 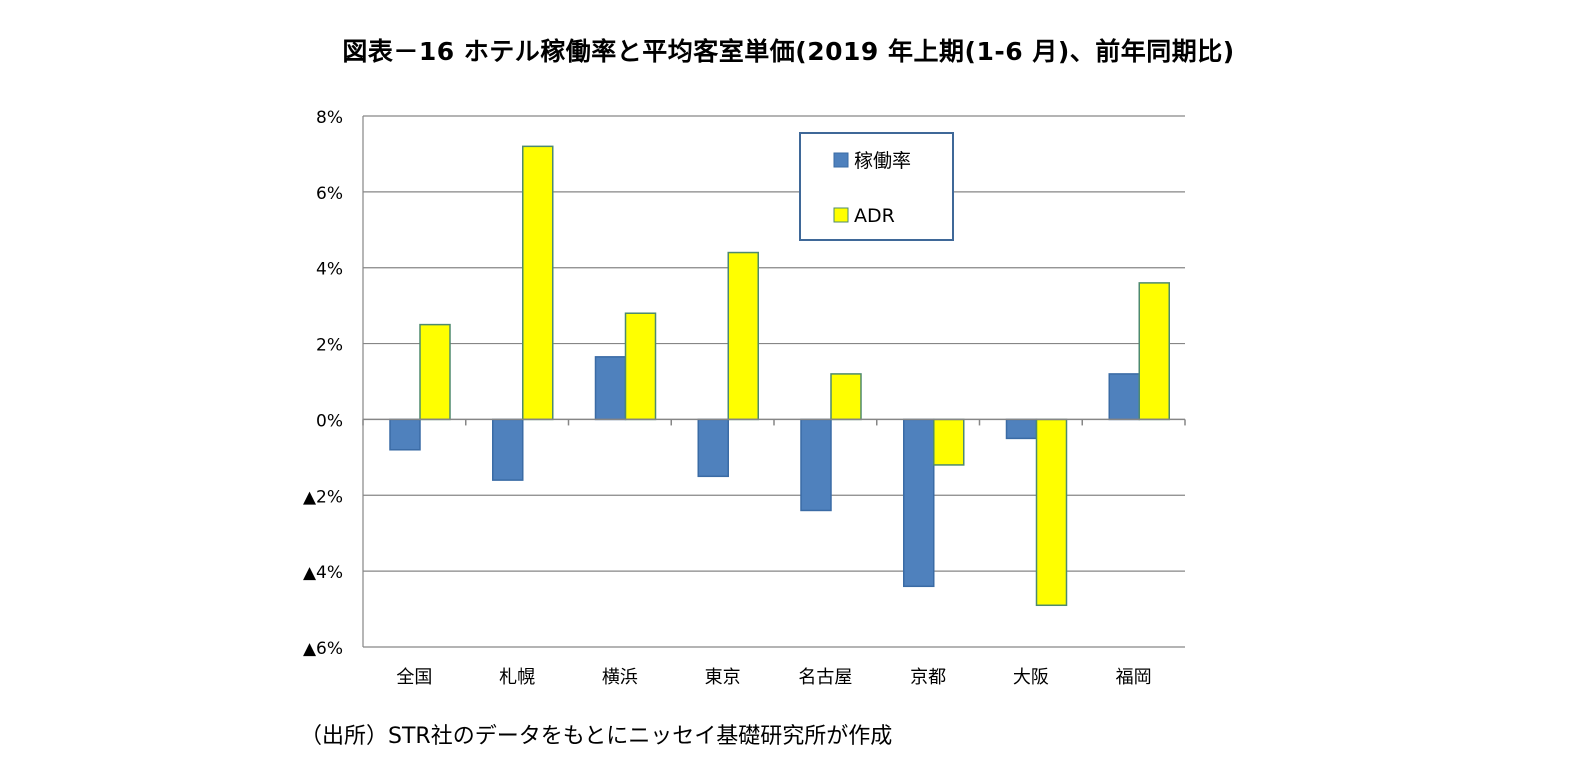 I want to click on bar-ADR-名古屋, so click(x=846, y=397).